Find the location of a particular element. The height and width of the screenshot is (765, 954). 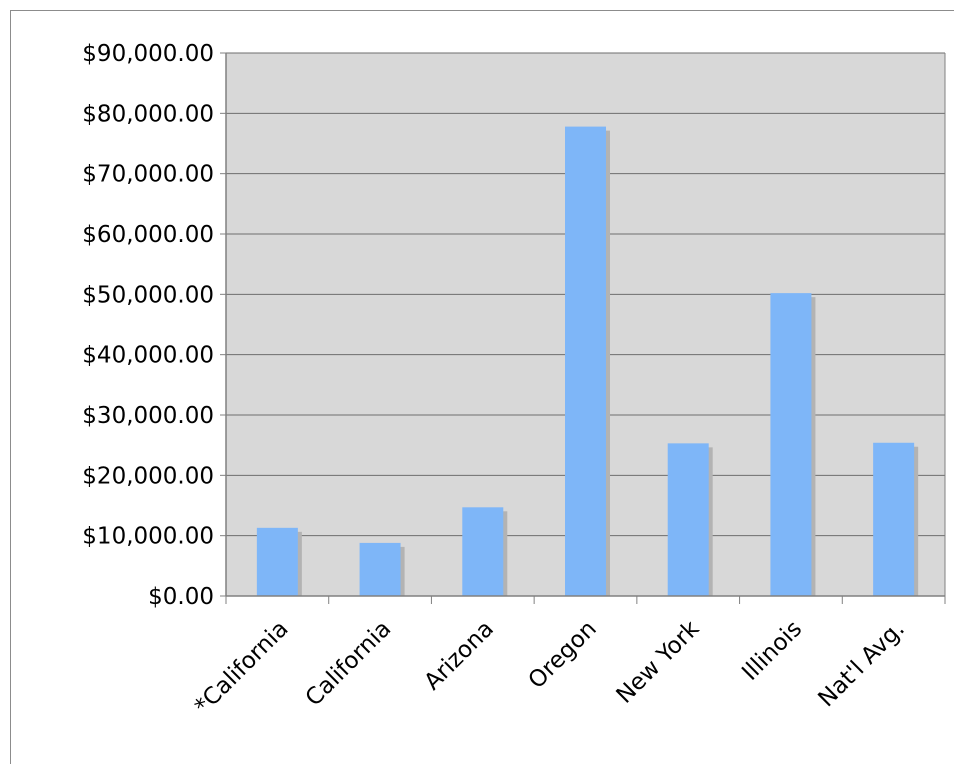

x-category-label: Oregon is located at coordinates (563, 655).